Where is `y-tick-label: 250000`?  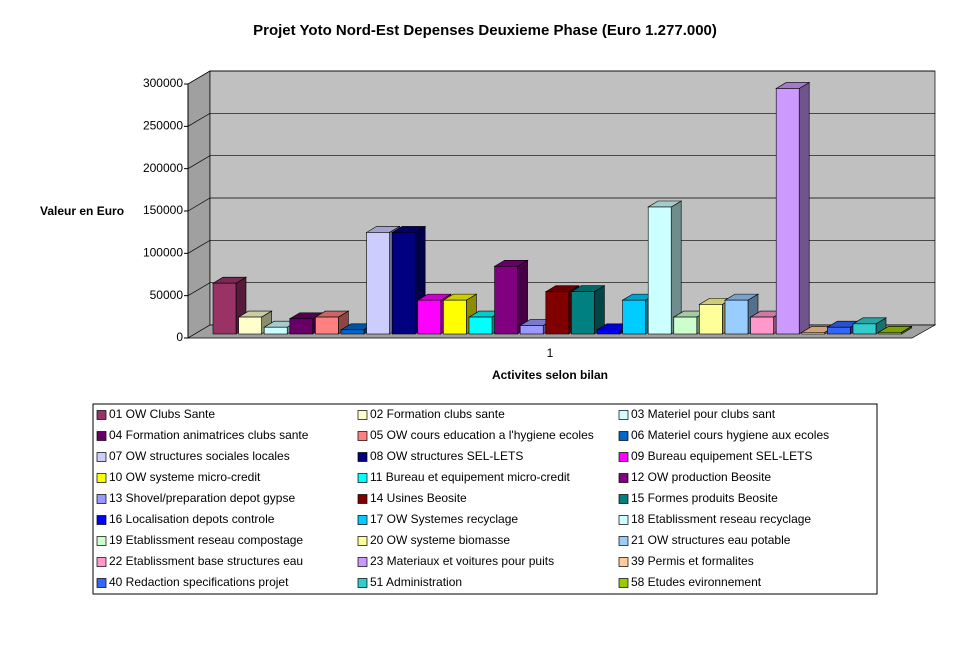
y-tick-label: 250000 is located at coordinates (163, 126).